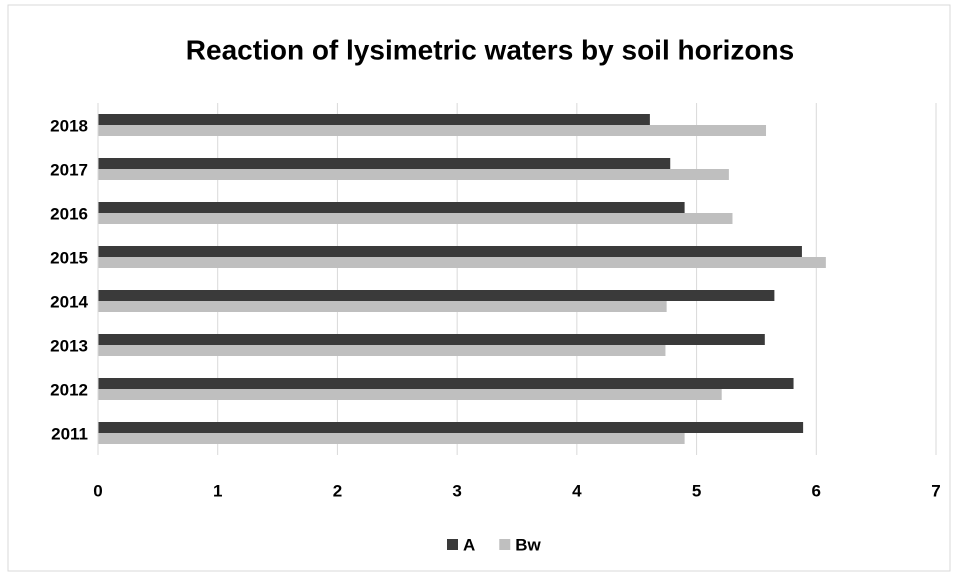 This screenshot has height=578, width=958. What do you see at coordinates (69, 257) in the screenshot?
I see `y-tick-label: 2015` at bounding box center [69, 257].